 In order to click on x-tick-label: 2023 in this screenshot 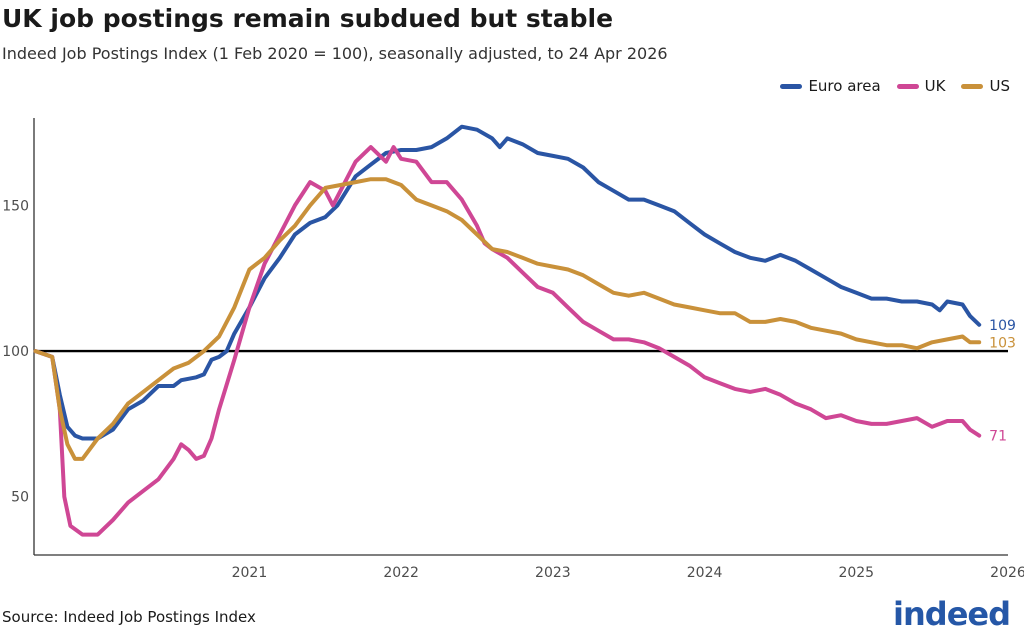, I will do `click(553, 573)`.